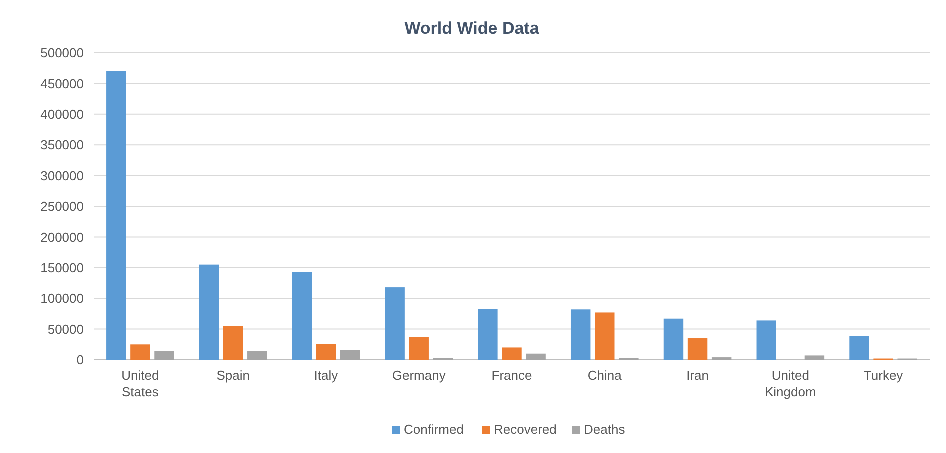 The height and width of the screenshot is (453, 946). What do you see at coordinates (884, 375) in the screenshot?
I see `x-tick-label: Turkey` at bounding box center [884, 375].